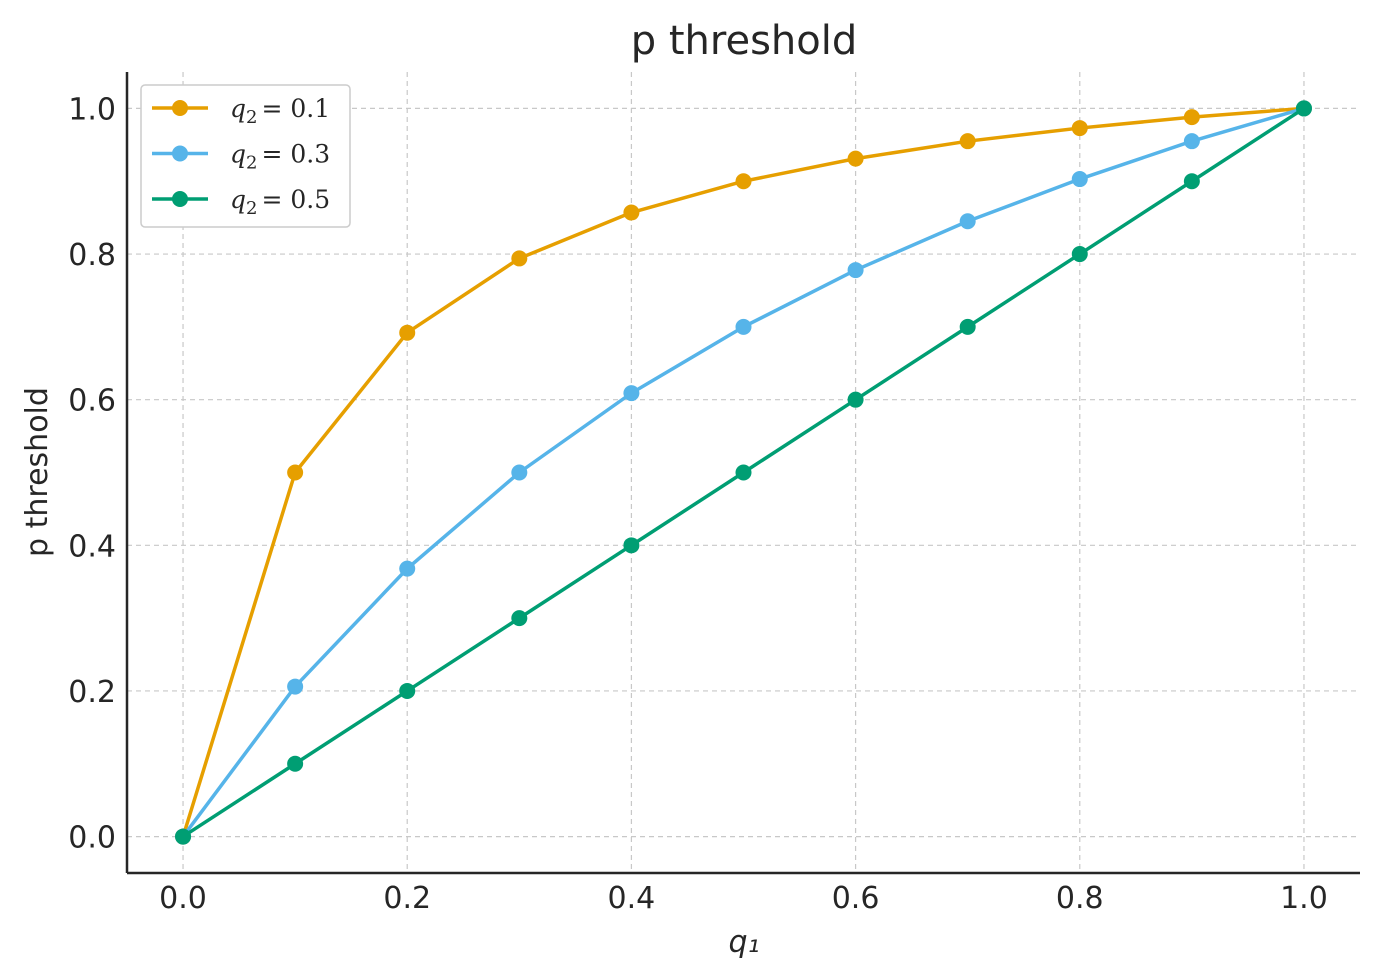 This screenshot has height=980, width=1380. What do you see at coordinates (743, 898) in the screenshot?
I see `x-axis-ticks: 0.0 0.2 0.4 0.6 0.8 1.0` at bounding box center [743, 898].